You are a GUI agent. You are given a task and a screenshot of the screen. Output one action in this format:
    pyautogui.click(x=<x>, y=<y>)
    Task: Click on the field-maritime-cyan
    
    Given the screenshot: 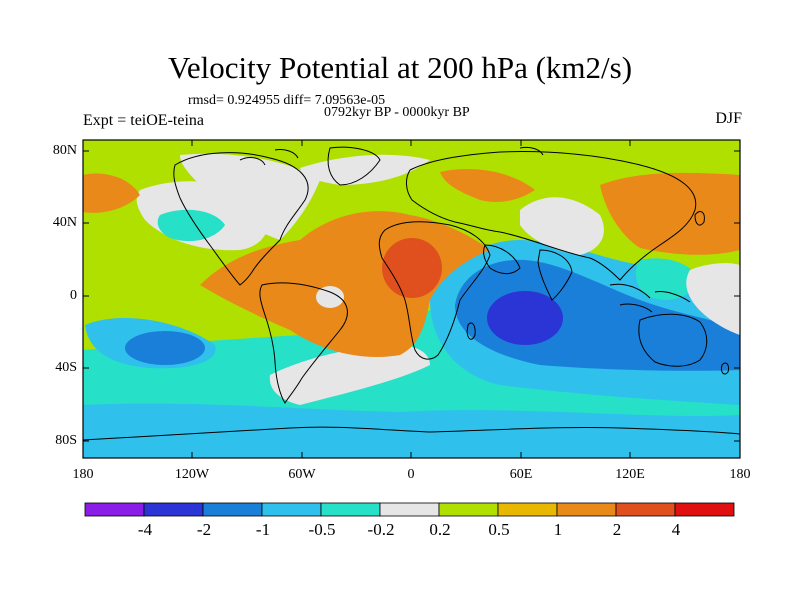 What is the action you would take?
    pyautogui.click(x=667, y=279)
    